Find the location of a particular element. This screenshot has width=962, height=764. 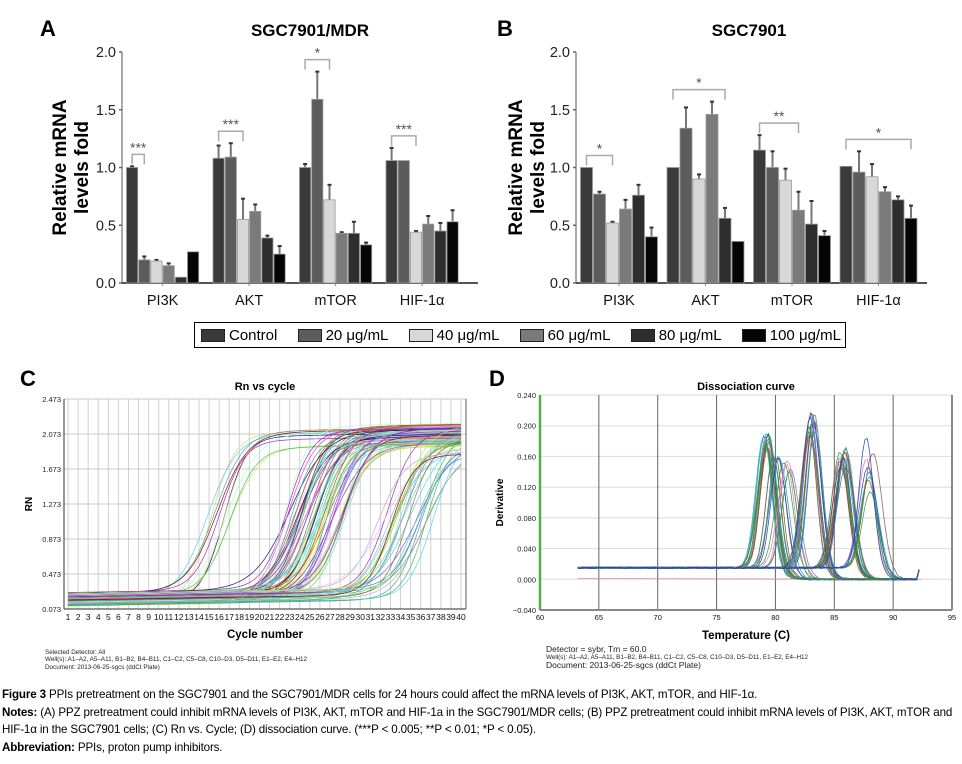

x-tick-label: 75 is located at coordinates (716, 617).